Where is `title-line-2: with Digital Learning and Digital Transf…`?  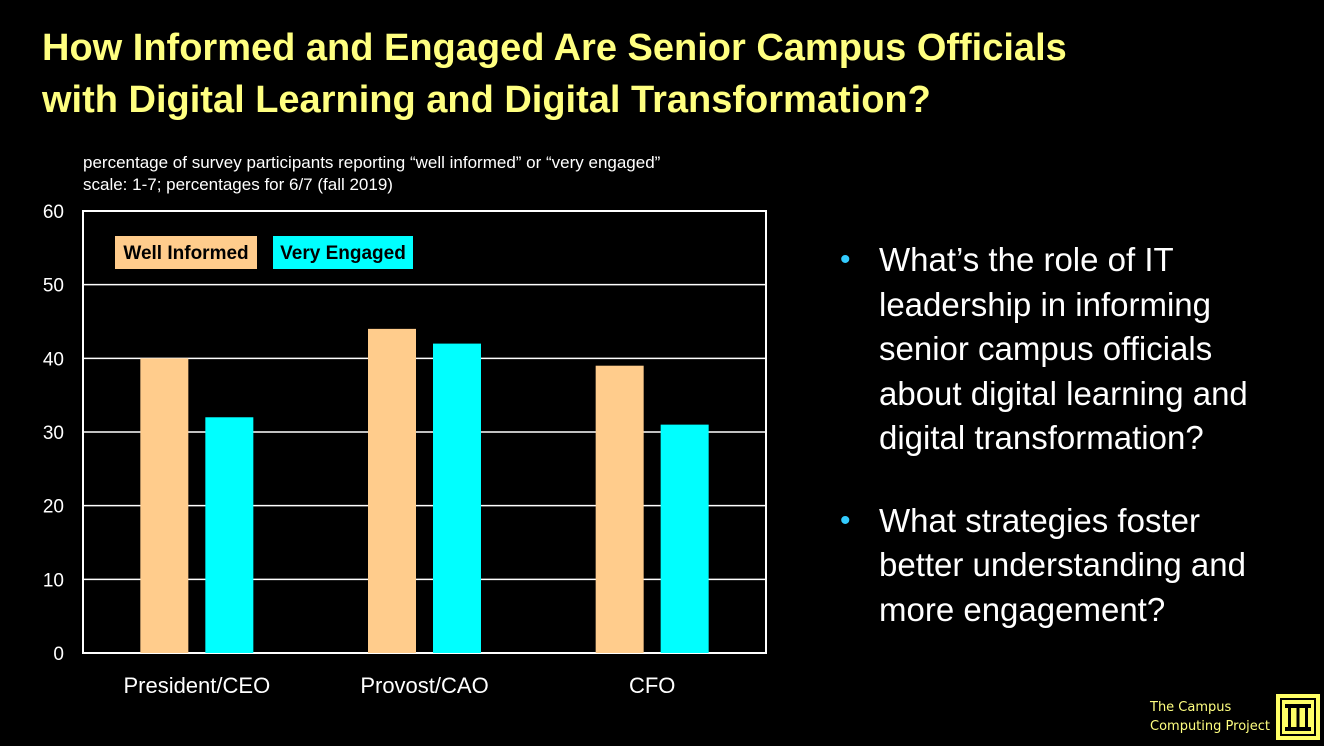
title-line-2: with Digital Learning and Digital Transf… is located at coordinates (486, 100).